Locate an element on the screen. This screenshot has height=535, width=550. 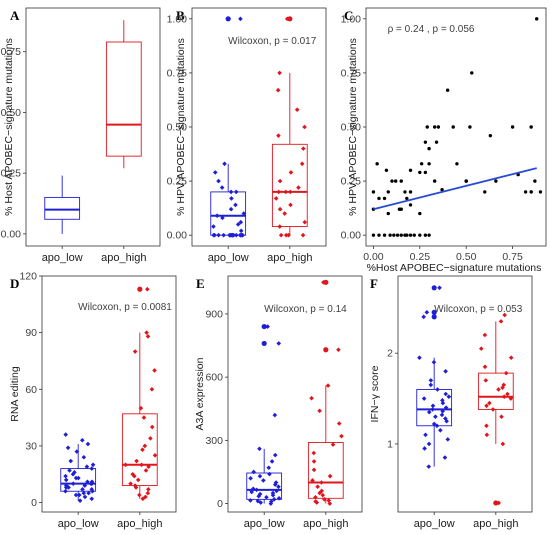
regression-line is located at coordinates (455, 189).